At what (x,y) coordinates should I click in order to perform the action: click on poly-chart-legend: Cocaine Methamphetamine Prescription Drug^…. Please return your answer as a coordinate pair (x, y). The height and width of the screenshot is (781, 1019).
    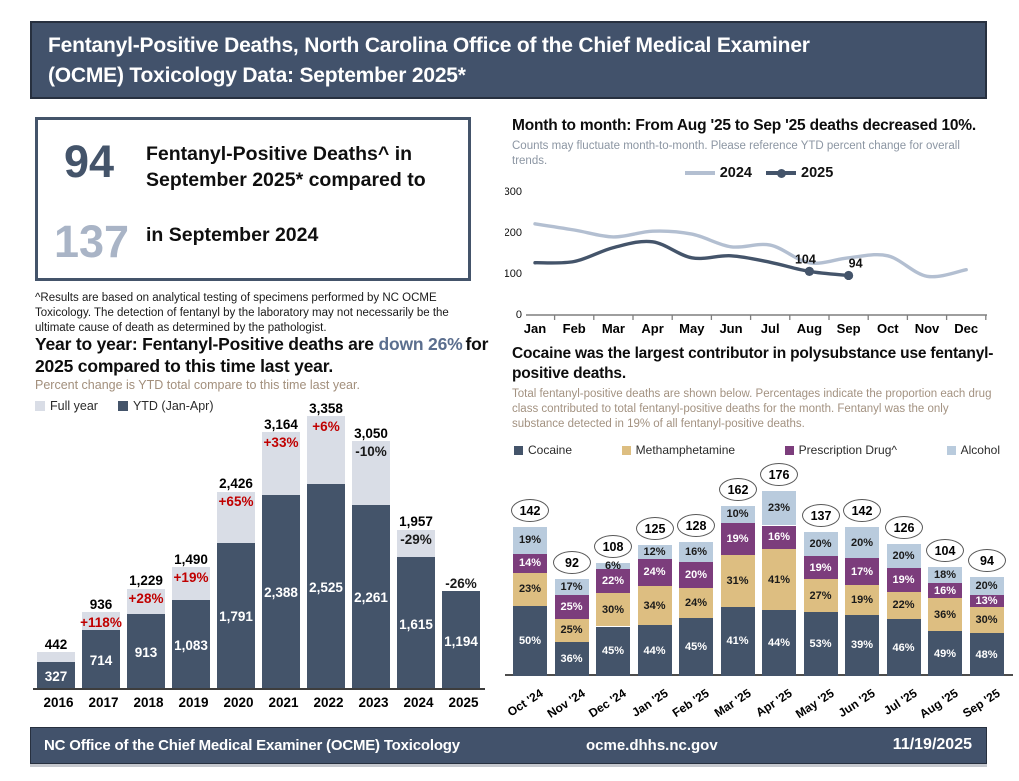
    Looking at the image, I should click on (757, 450).